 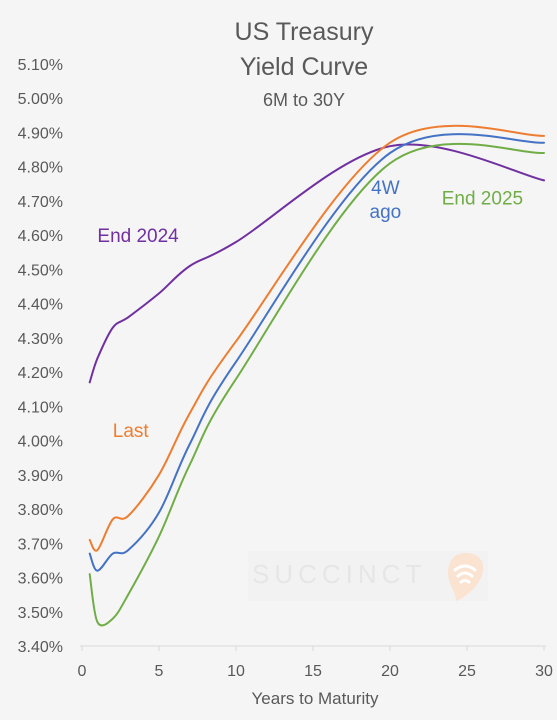 I want to click on watermark-text: SUCCINCT, so click(x=339, y=574).